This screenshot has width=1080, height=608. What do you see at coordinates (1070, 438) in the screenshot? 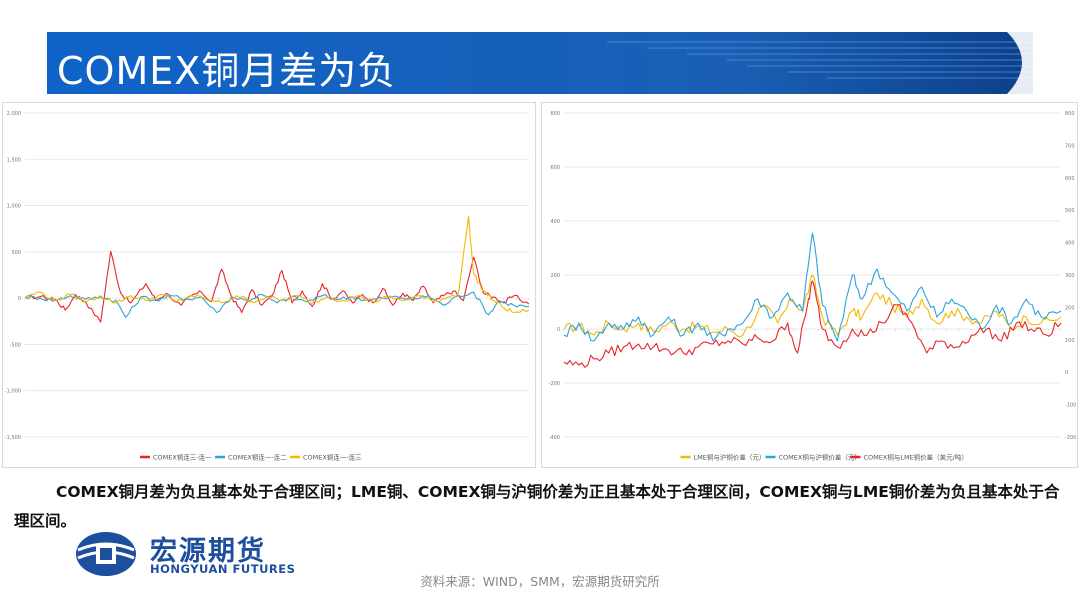
I see `y-right-tick-label: -200` at bounding box center [1070, 438].